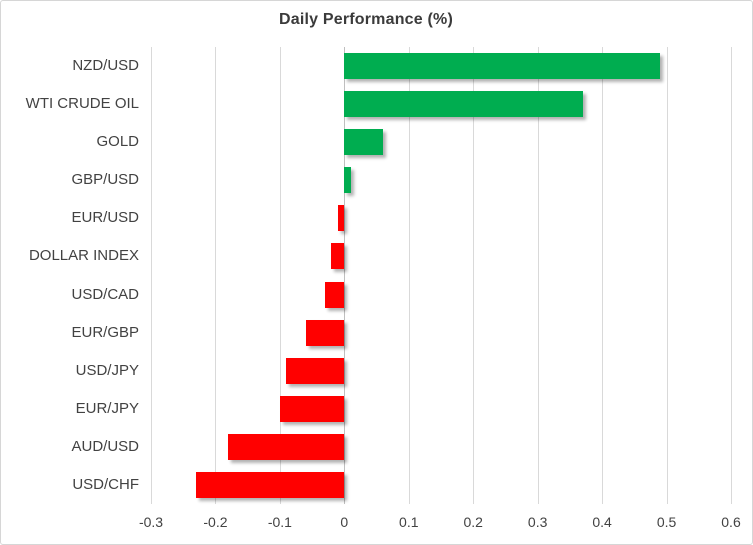 The width and height of the screenshot is (753, 545). Describe the element at coordinates (344, 522) in the screenshot. I see `x-tick-label: 0` at that location.